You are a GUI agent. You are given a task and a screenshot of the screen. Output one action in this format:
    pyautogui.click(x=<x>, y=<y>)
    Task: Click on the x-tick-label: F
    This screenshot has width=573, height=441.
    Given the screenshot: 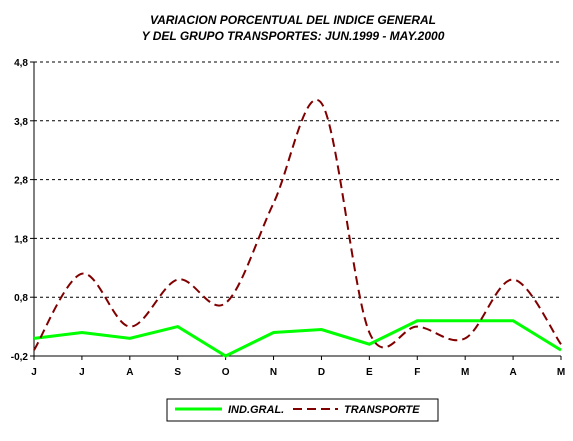 What is the action you would take?
    pyautogui.click(x=417, y=372)
    